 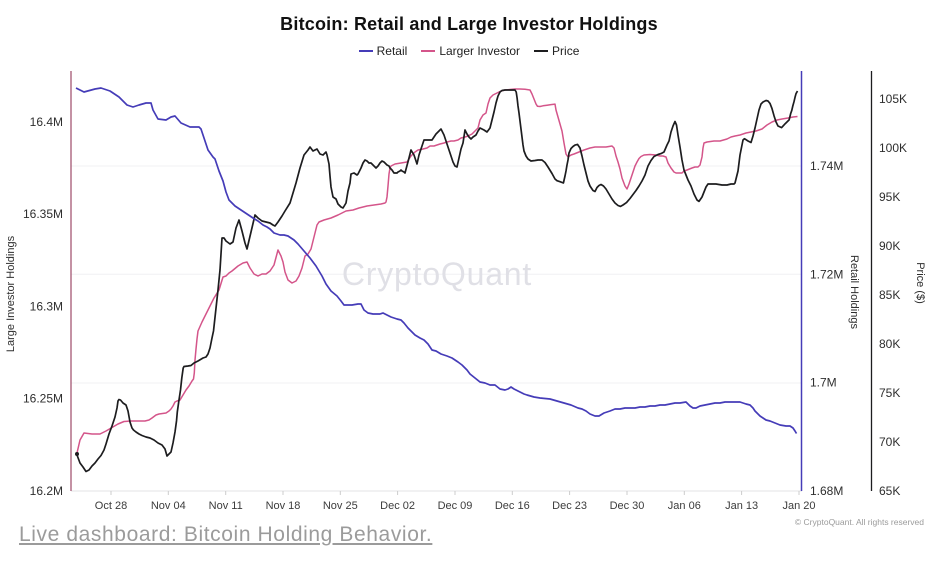 I want to click on svg-text: Nov 04, so click(x=168, y=506).